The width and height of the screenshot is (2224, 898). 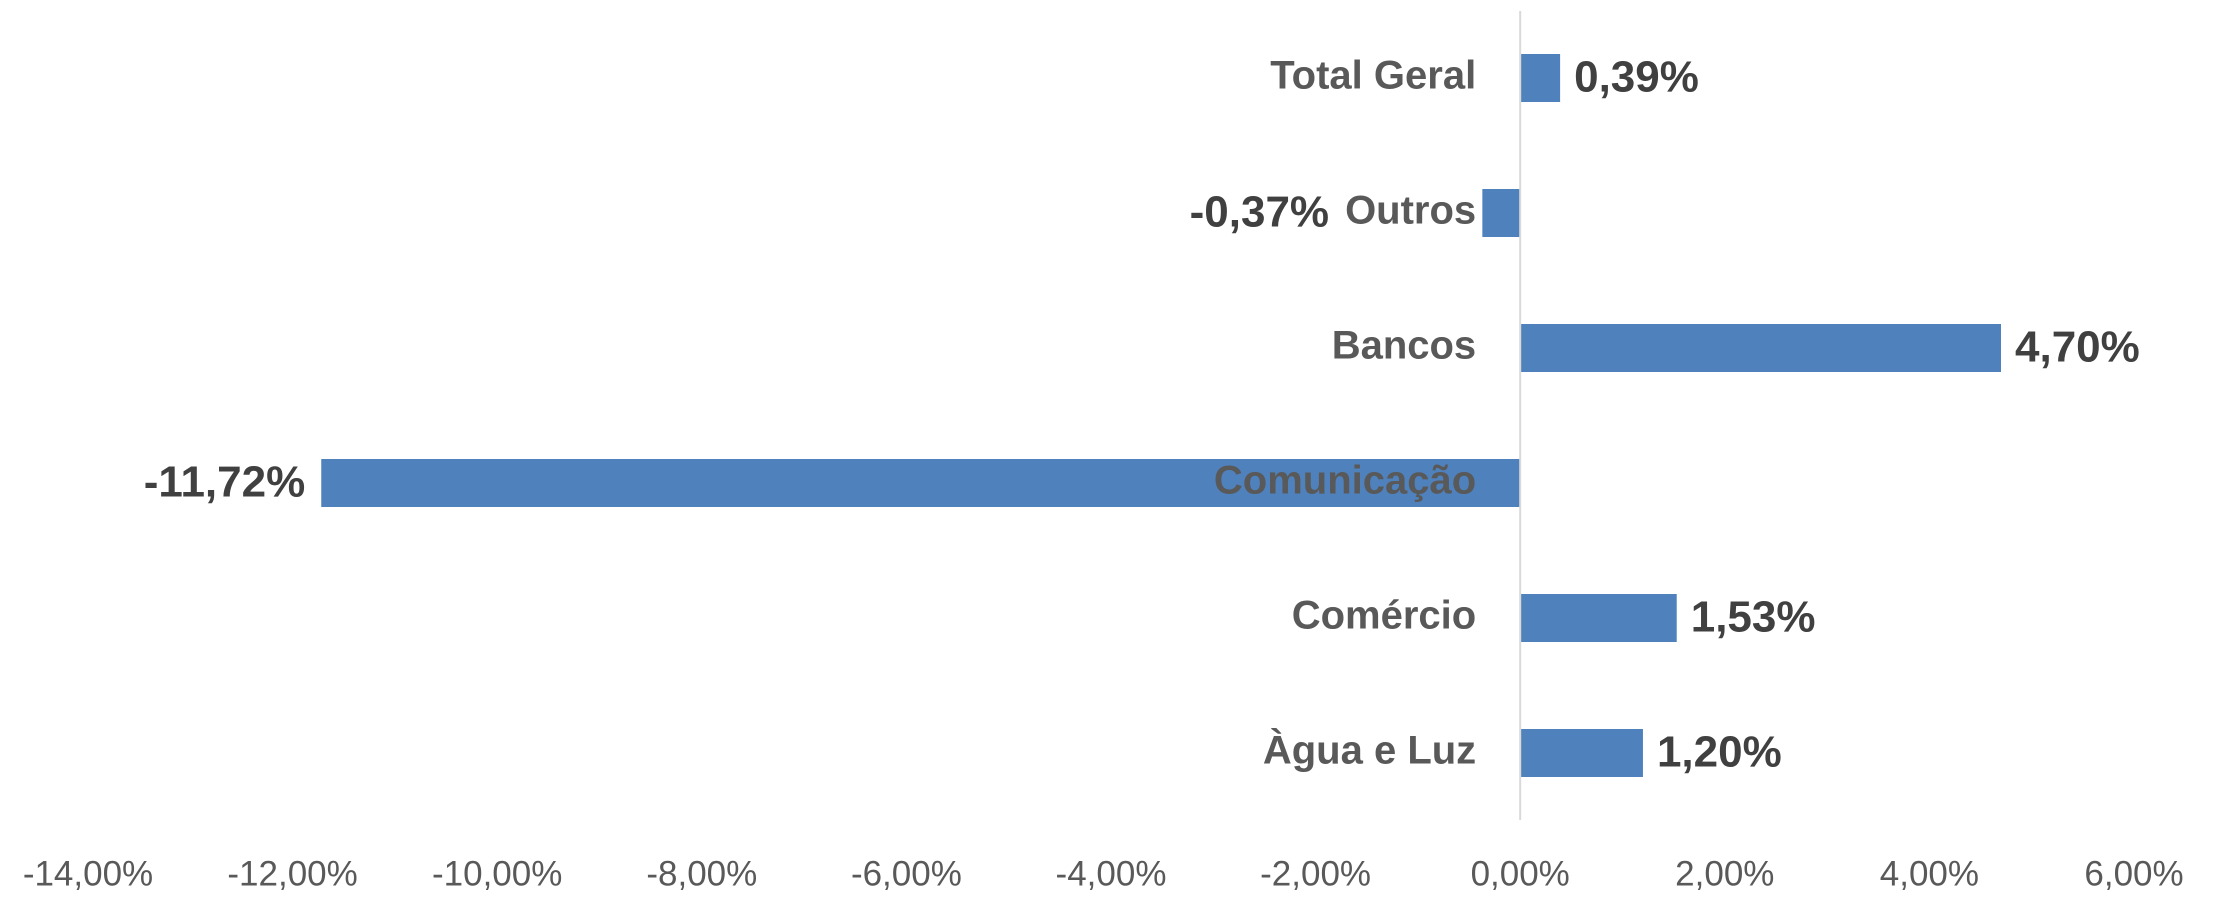 What do you see at coordinates (88, 873) in the screenshot?
I see `x-tick-label: -14,00%` at bounding box center [88, 873].